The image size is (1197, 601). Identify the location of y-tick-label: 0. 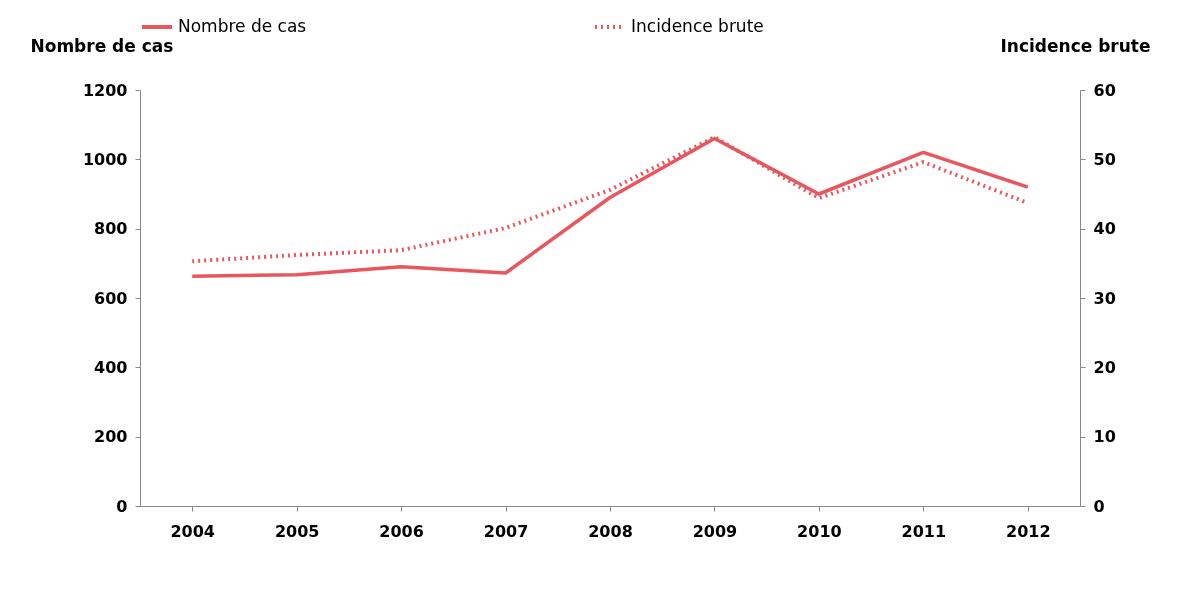
(122, 506).